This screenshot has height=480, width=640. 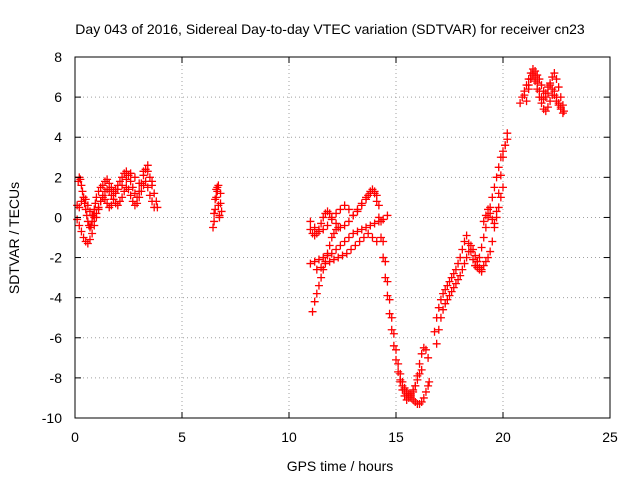 I want to click on x-tick-label: 15, so click(x=396, y=437).